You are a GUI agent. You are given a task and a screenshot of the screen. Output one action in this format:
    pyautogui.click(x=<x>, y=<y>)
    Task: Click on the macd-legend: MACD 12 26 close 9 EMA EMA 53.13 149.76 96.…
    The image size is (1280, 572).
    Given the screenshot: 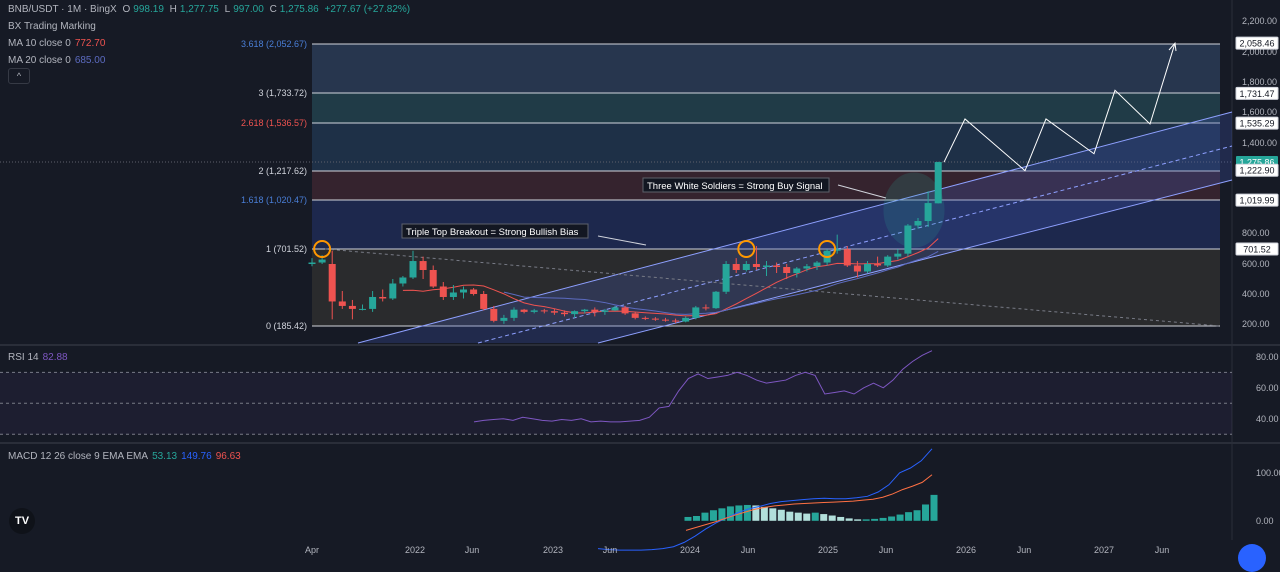 What is the action you would take?
    pyautogui.click(x=124, y=456)
    